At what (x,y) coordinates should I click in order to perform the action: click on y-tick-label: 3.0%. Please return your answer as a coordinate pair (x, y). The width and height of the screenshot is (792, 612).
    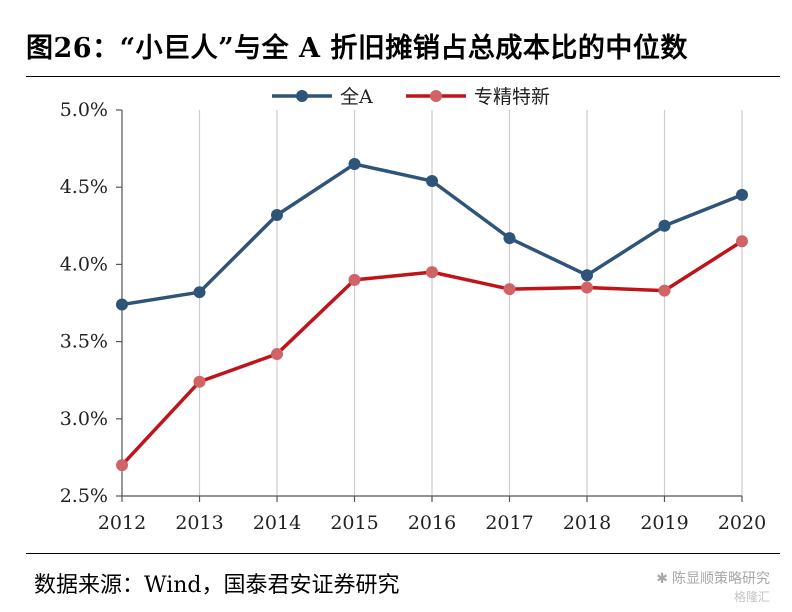
    Looking at the image, I should click on (84, 419).